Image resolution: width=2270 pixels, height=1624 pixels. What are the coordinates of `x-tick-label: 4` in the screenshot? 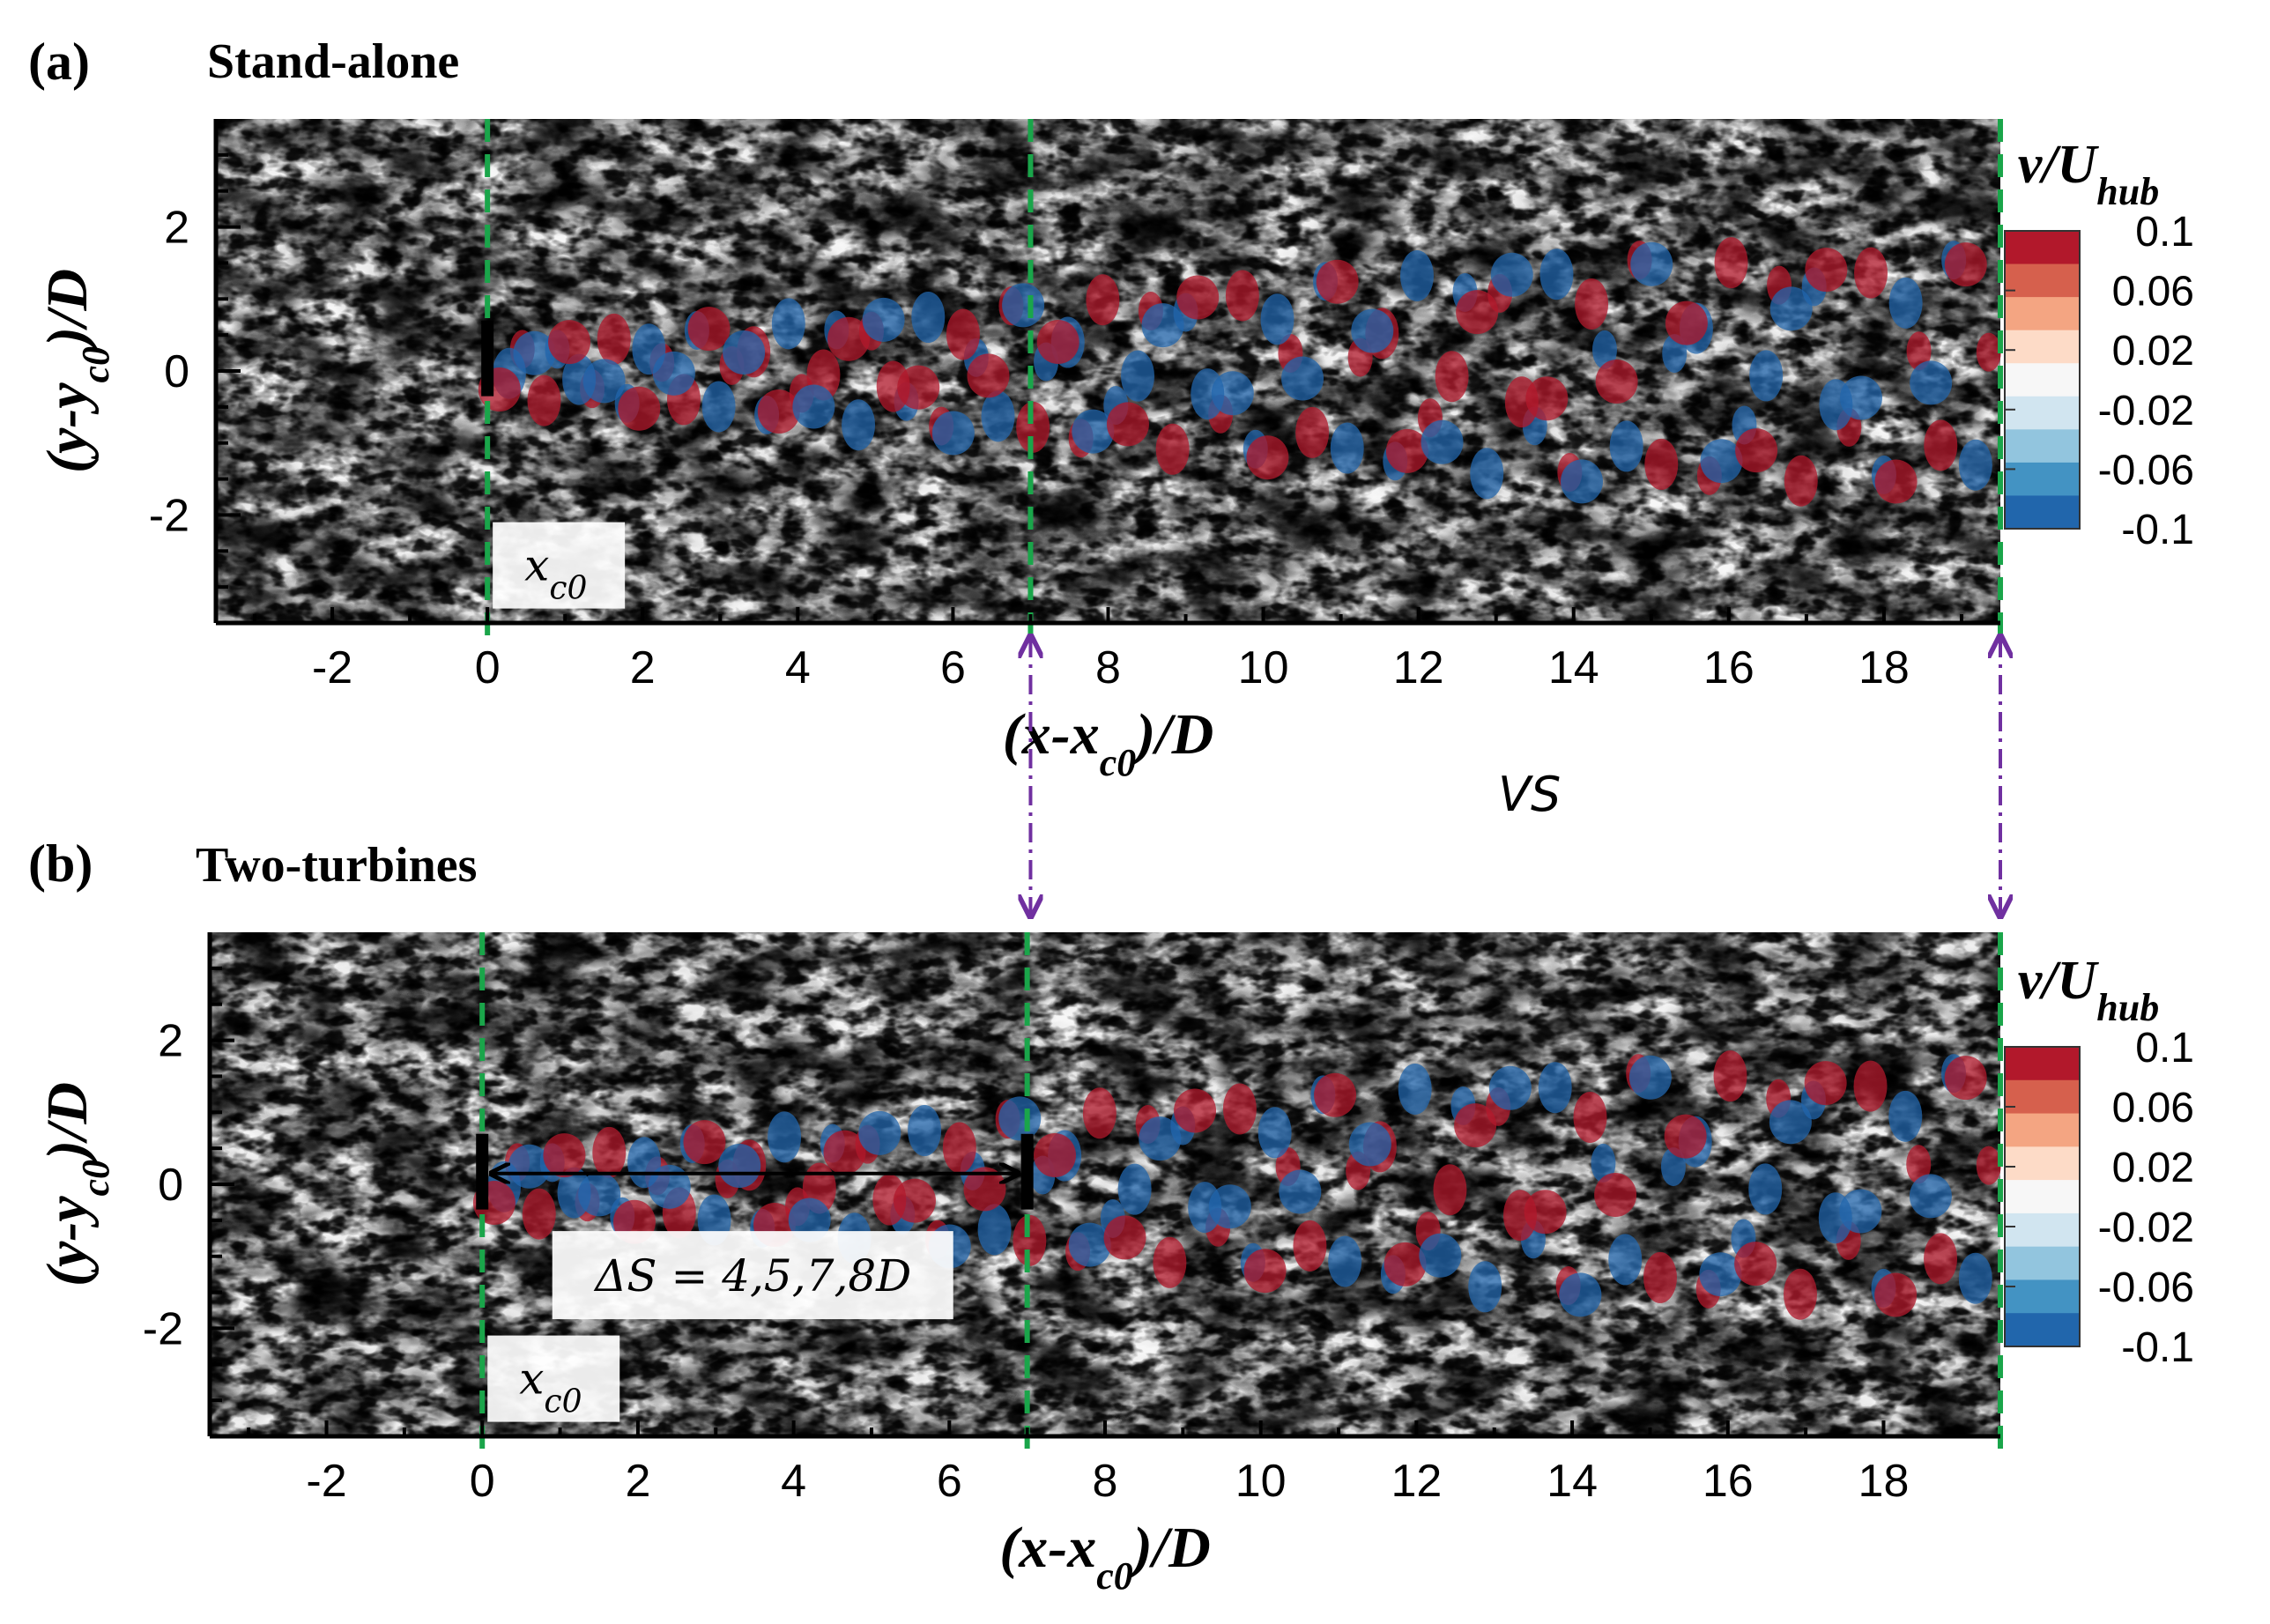 It's located at (798, 667).